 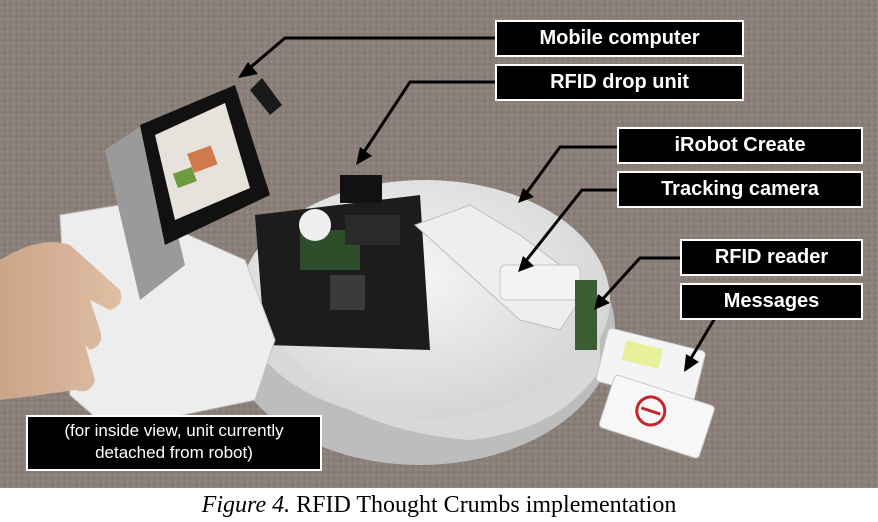 What do you see at coordinates (497, 267) in the screenshot?
I see `tracking-camera-arm` at bounding box center [497, 267].